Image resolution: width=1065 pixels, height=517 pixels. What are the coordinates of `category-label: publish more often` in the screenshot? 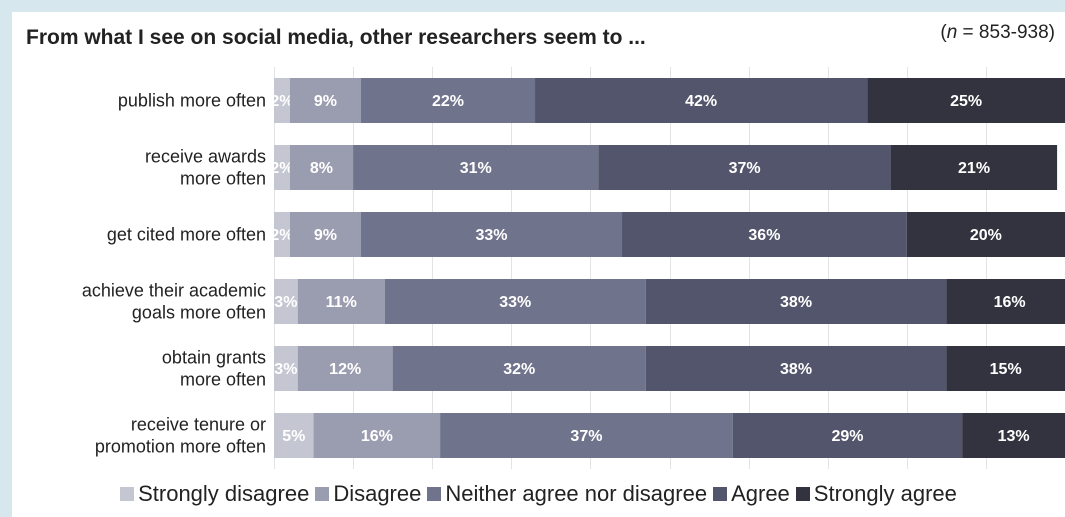 It's located at (192, 101).